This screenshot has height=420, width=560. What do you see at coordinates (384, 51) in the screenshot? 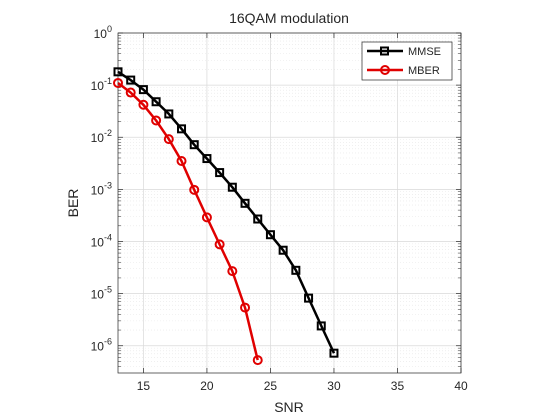
I see `legend-marker-mmse` at bounding box center [384, 51].